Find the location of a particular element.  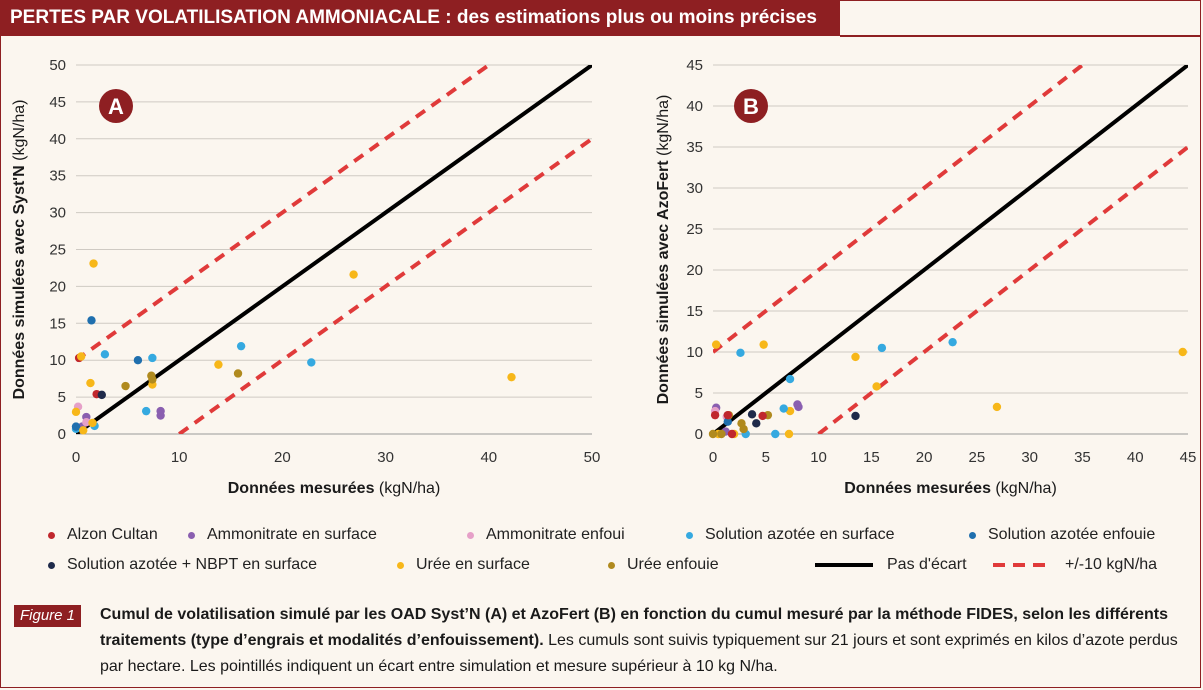

legend-label: Ammonitrate en surface is located at coordinates (292, 534).